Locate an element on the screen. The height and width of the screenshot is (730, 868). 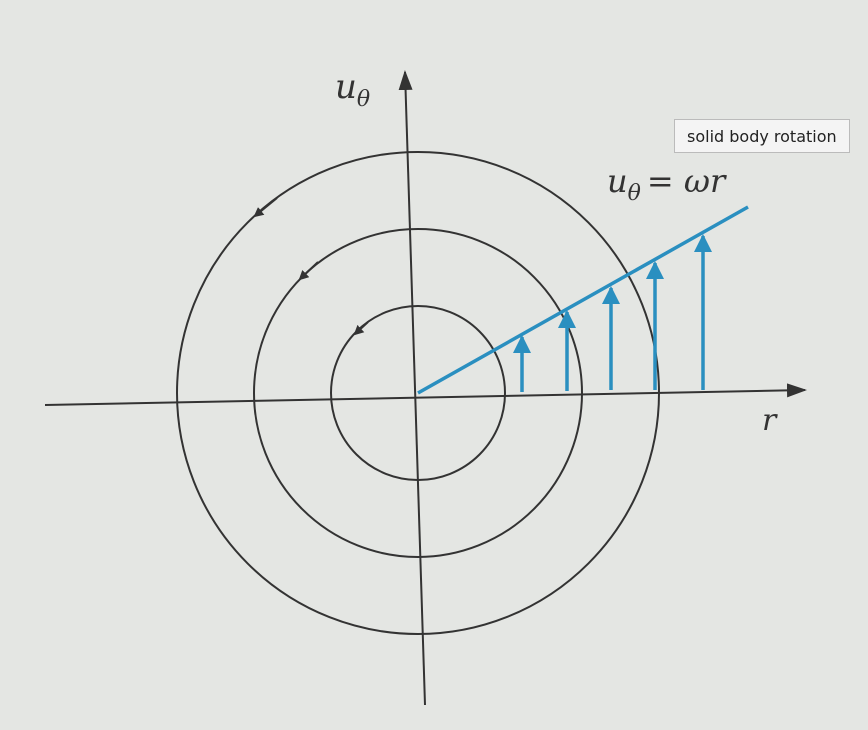
velocity-profile is located at coordinates (583, 300).